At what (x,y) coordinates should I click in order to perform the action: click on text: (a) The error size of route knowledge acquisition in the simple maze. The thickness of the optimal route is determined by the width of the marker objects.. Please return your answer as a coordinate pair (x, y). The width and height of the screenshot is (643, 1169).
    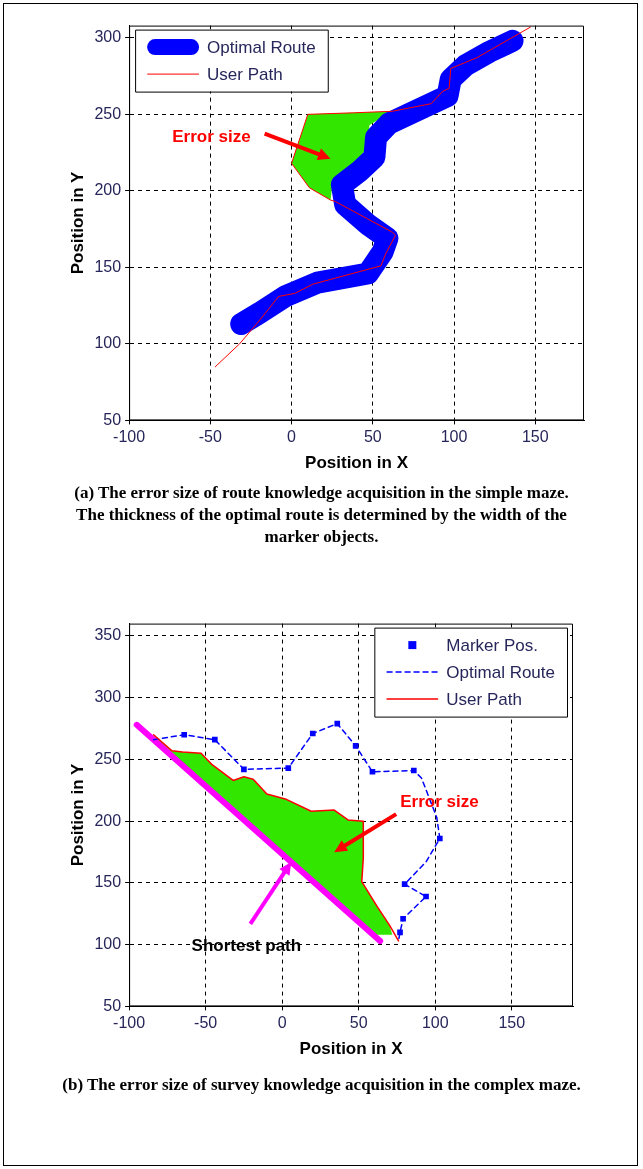
    Looking at the image, I should click on (321, 515).